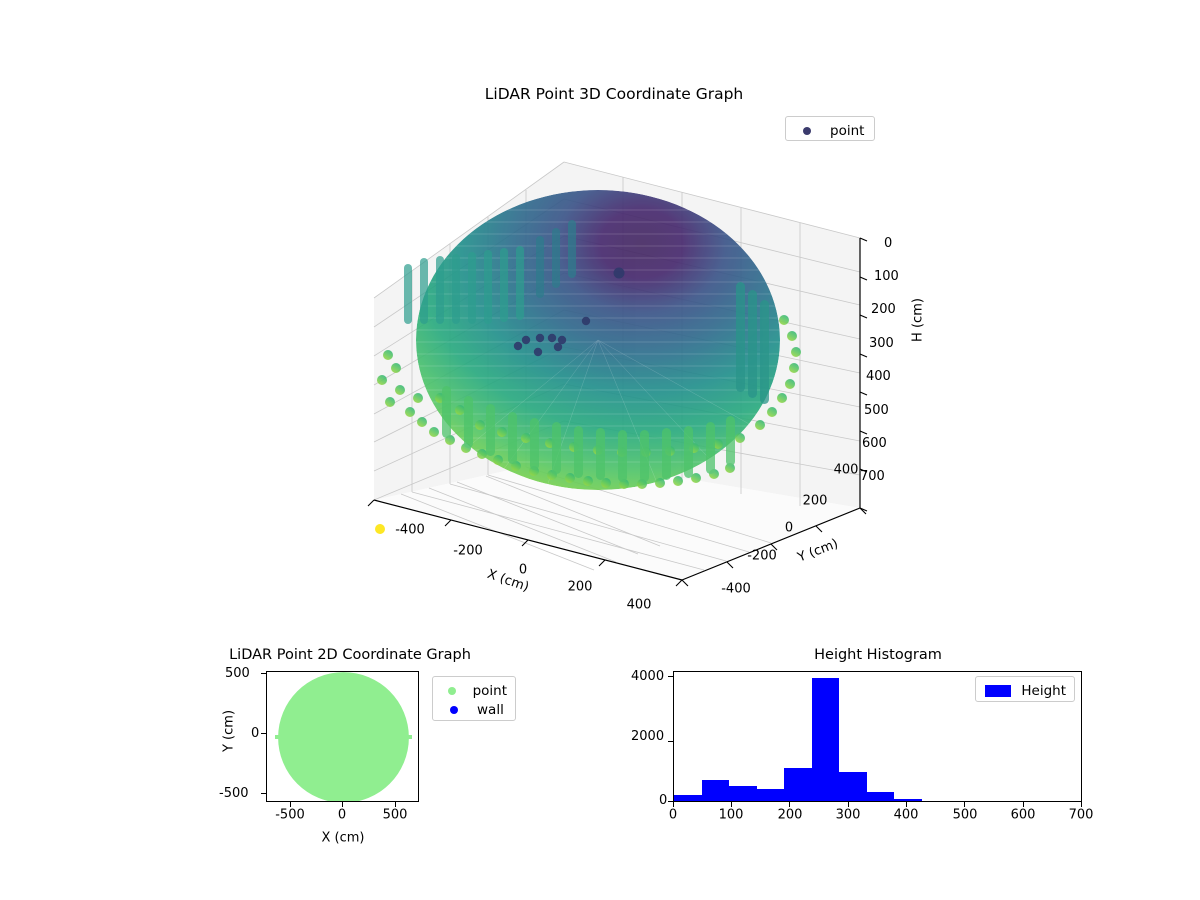 The image size is (1200, 900). I want to click on x2d-axis-label: X (cm), so click(343, 838).